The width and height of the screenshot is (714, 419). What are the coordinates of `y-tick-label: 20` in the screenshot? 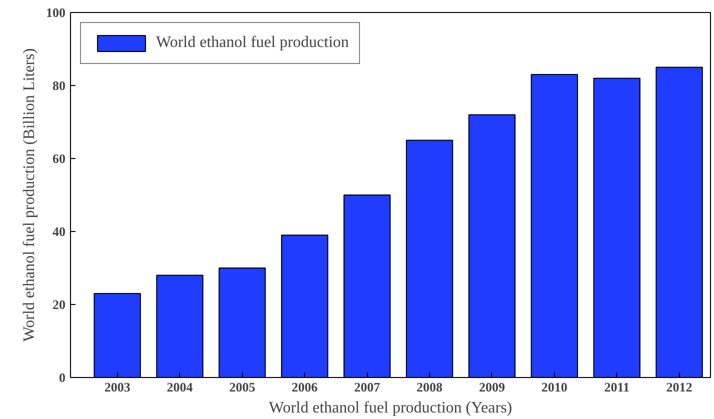 It's located at (59, 304).